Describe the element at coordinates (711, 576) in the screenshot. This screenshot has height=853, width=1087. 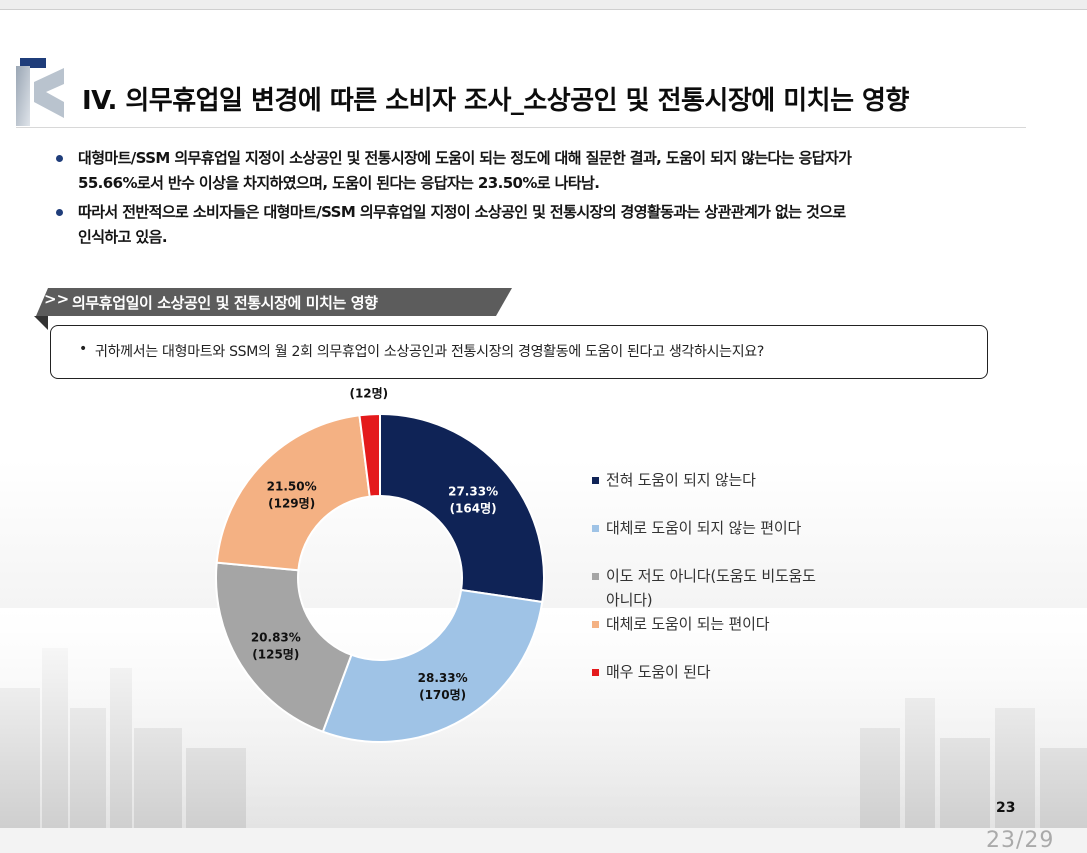
I see `legend-label: 이도 저도 아니다(도움도 비도움도` at that location.